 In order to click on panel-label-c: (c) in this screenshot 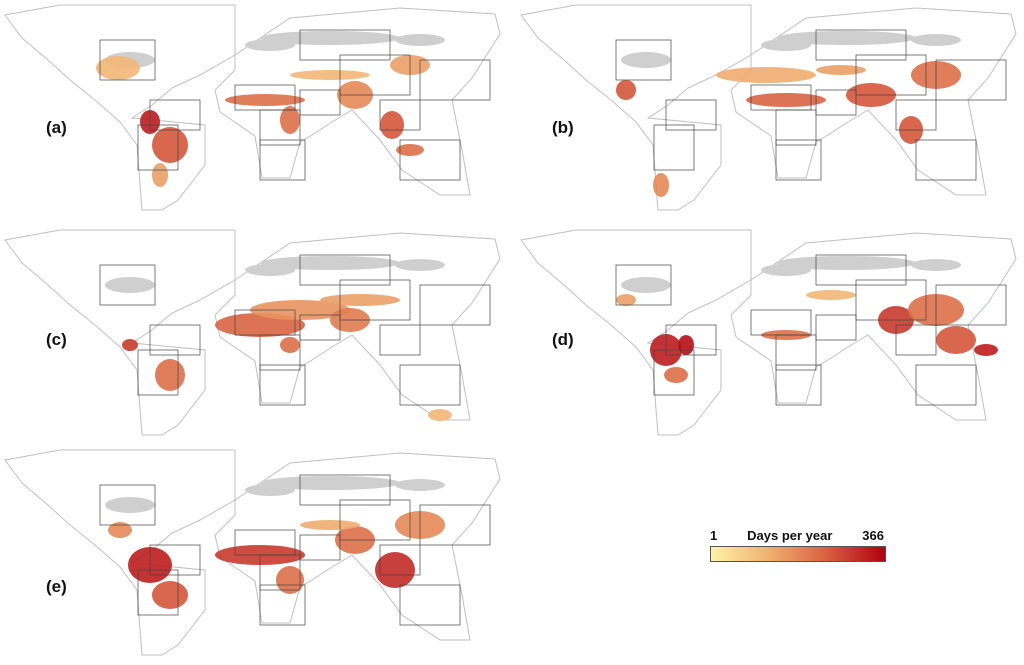, I will do `click(56, 339)`.